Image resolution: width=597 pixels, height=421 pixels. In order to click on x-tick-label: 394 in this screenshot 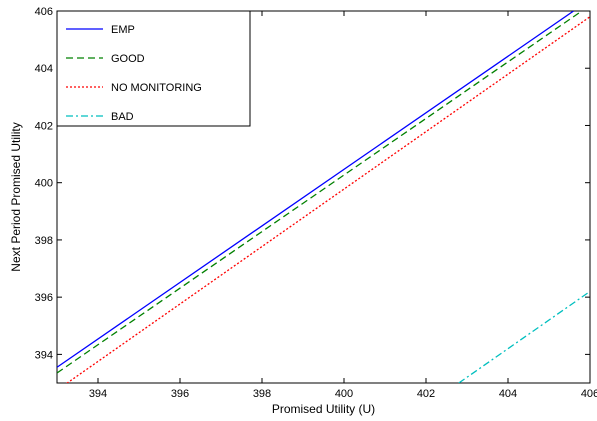, I will do `click(98, 394)`.